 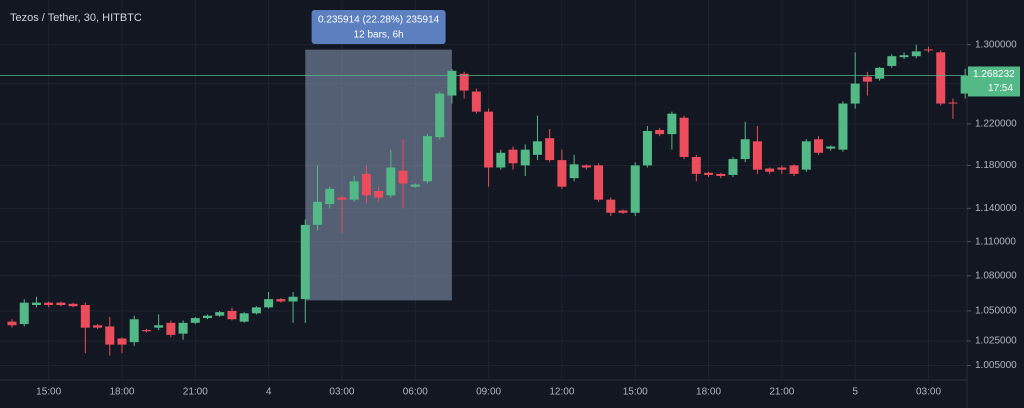 I want to click on last-price-box, so click(x=994, y=81).